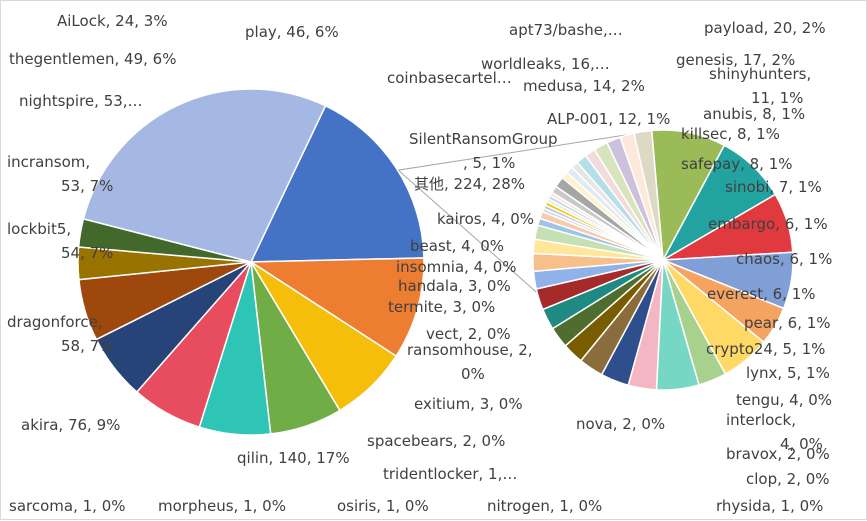  What do you see at coordinates (336, 307) in the screenshot?
I see `main-slice-akira` at bounding box center [336, 307].